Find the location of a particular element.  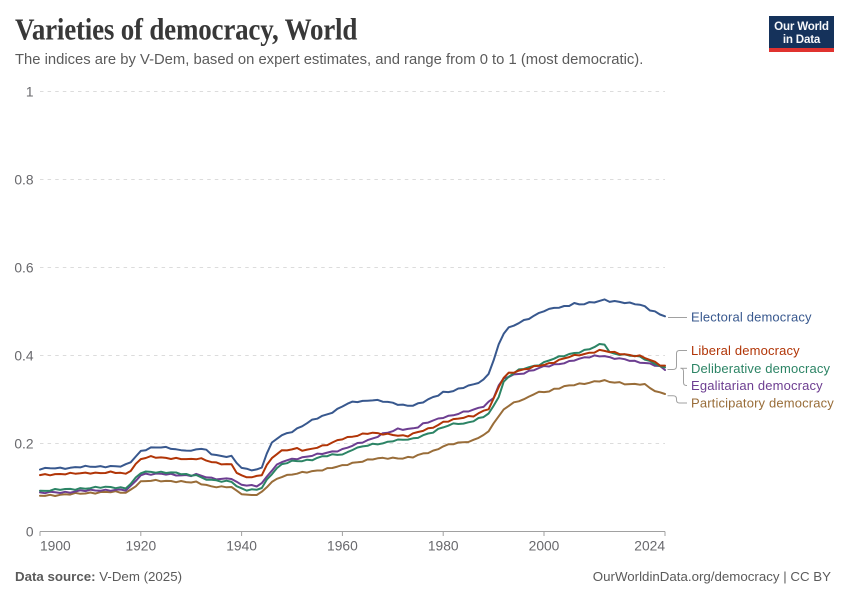

svg-text: 0 is located at coordinates (30, 532).